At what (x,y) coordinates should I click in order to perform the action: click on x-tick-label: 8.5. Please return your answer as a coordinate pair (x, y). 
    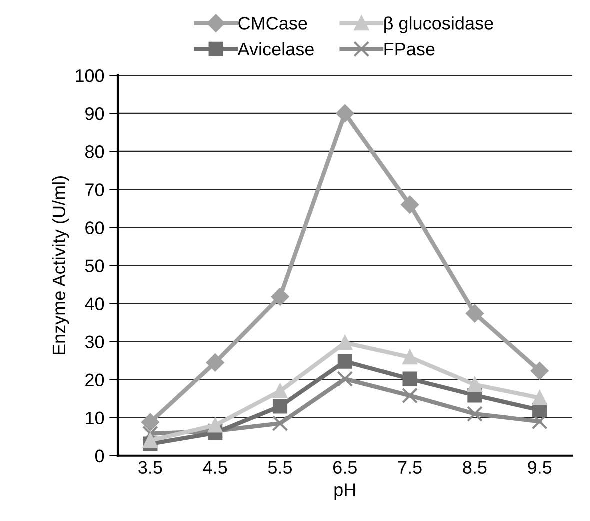
    Looking at the image, I should click on (475, 467).